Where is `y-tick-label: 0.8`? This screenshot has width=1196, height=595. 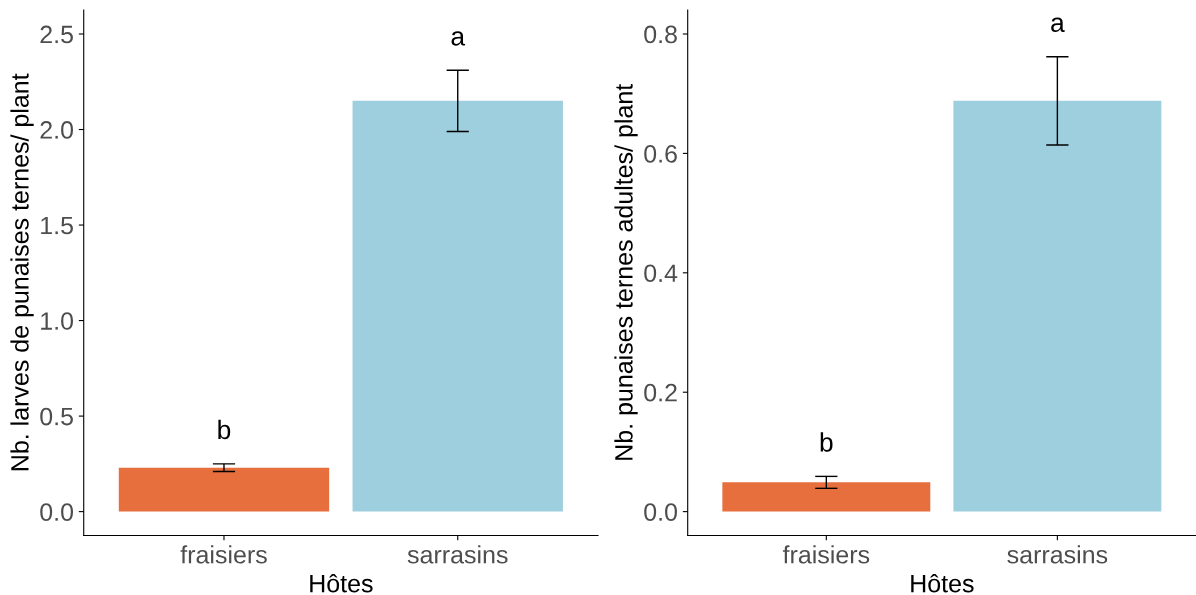 y-tick-label: 0.8 is located at coordinates (660, 34).